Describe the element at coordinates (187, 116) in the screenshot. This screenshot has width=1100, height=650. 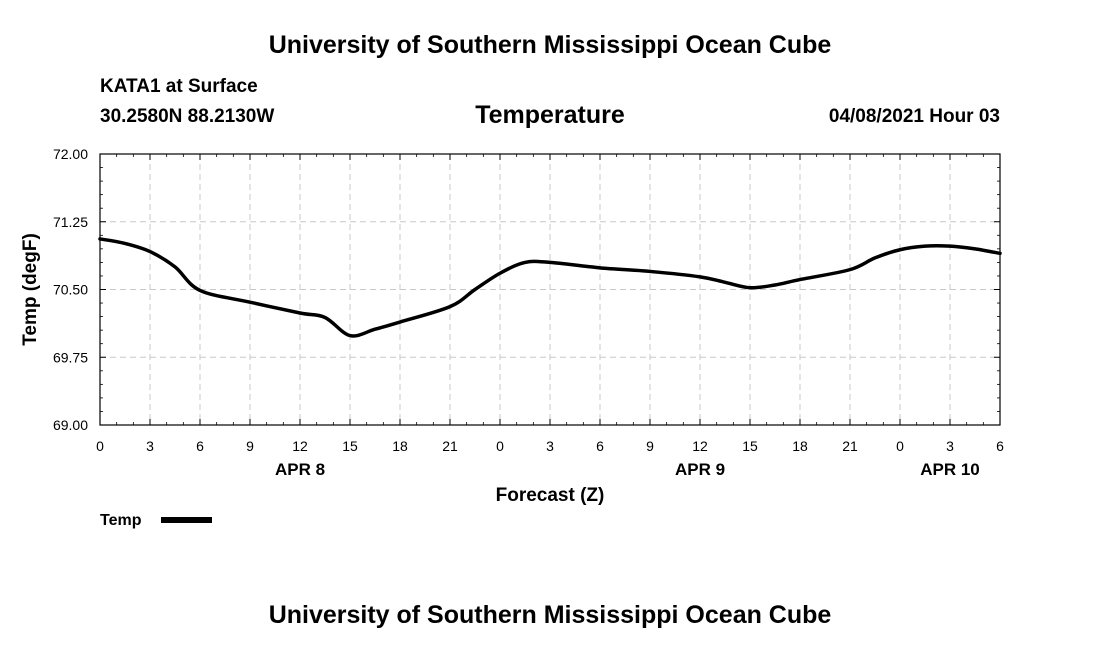
I see `station-coordinates: 30.2580N 88.2130W` at that location.